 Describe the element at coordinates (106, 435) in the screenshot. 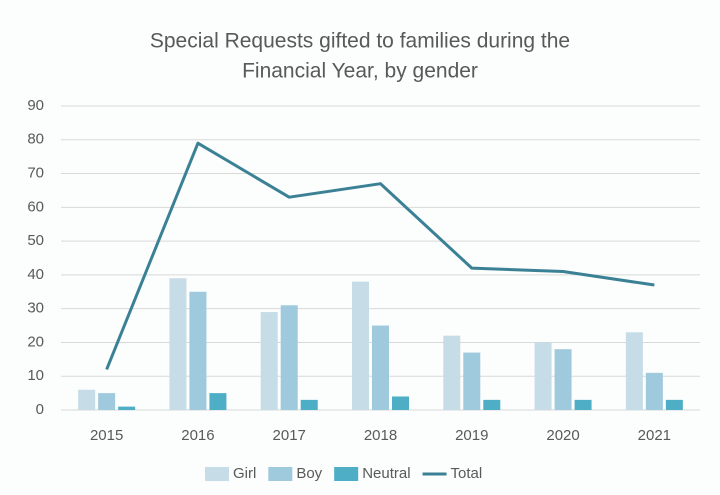

I see `x-tick-label: 2015` at that location.